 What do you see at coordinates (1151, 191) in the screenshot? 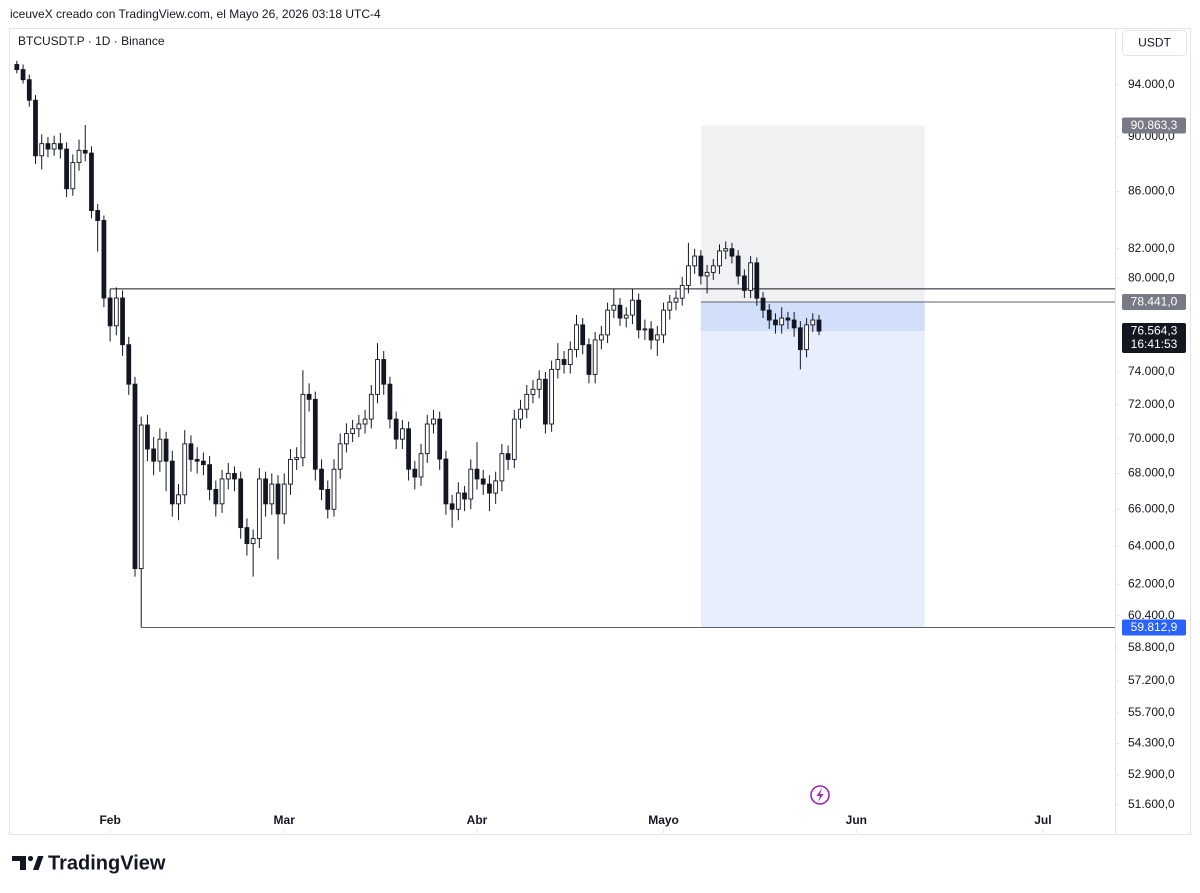
I see `y-tick-label: 86.000,0` at bounding box center [1151, 191].